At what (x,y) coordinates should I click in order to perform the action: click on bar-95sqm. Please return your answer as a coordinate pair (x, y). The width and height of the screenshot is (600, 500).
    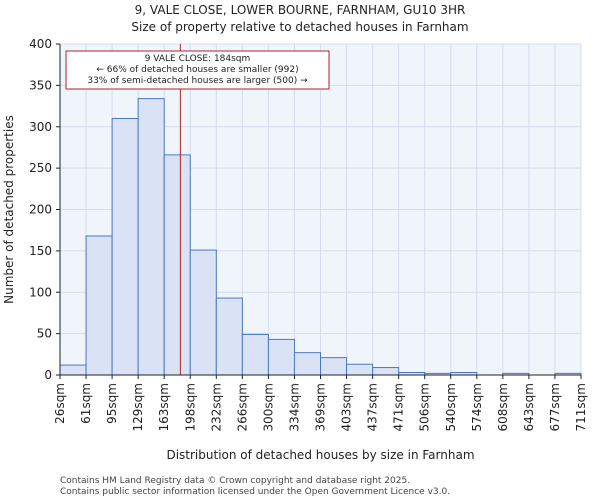
    Looking at the image, I should click on (125, 246).